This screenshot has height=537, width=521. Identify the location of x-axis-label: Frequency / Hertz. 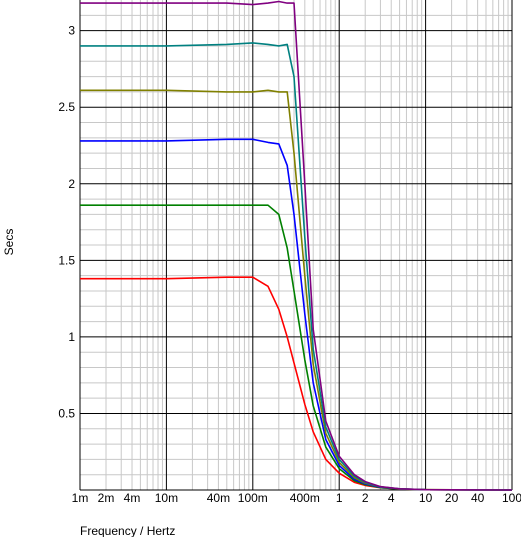
(127, 530).